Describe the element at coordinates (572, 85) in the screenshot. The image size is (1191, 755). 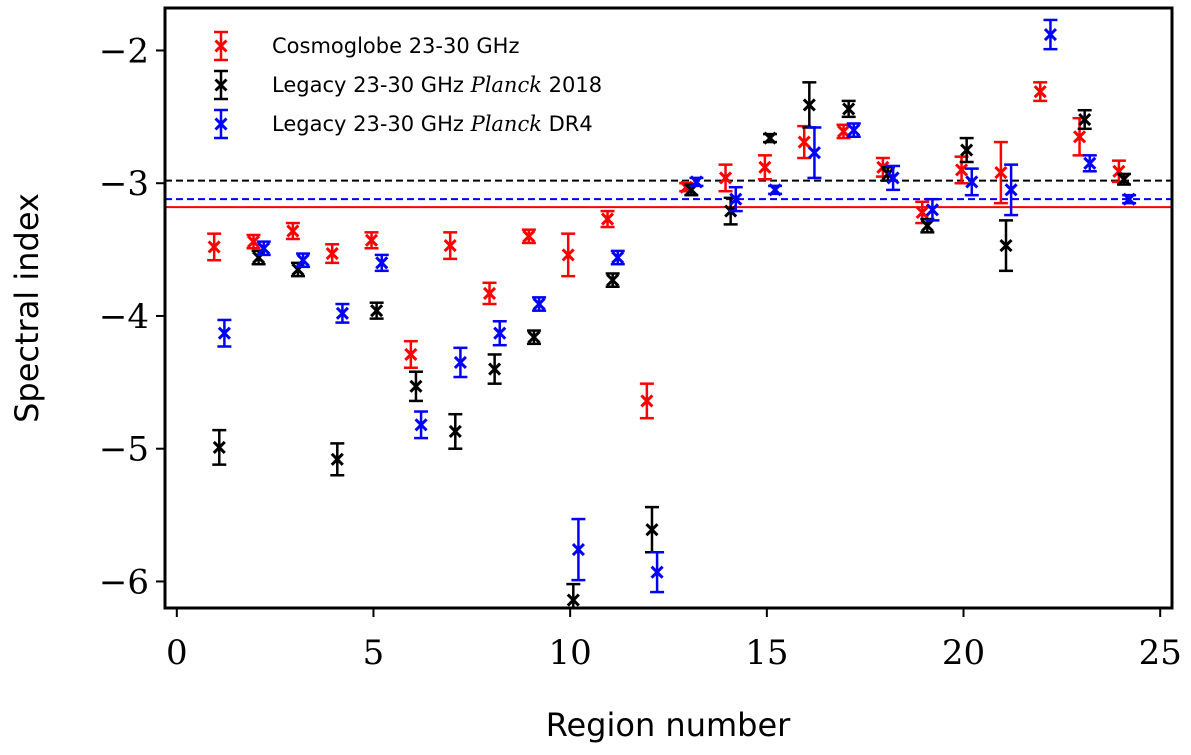
I see `legend-text-part: 2018` at that location.